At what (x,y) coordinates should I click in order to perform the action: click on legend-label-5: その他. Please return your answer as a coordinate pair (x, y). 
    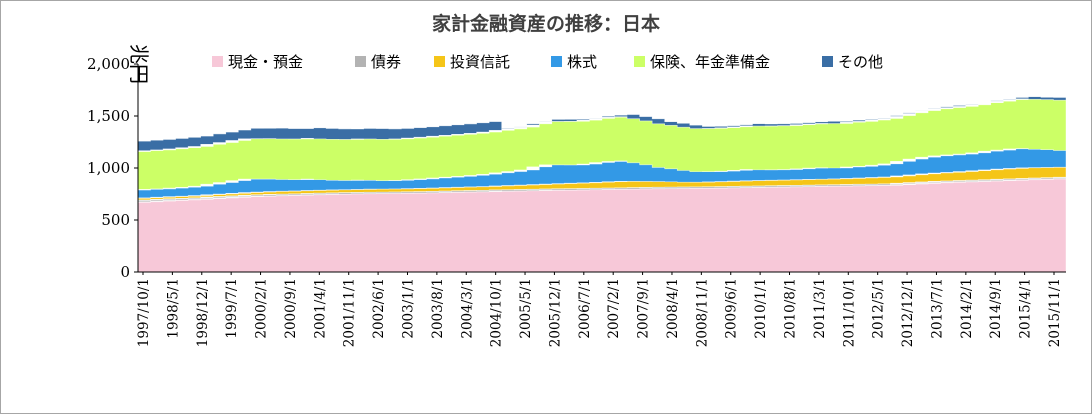
    Looking at the image, I should click on (860, 62).